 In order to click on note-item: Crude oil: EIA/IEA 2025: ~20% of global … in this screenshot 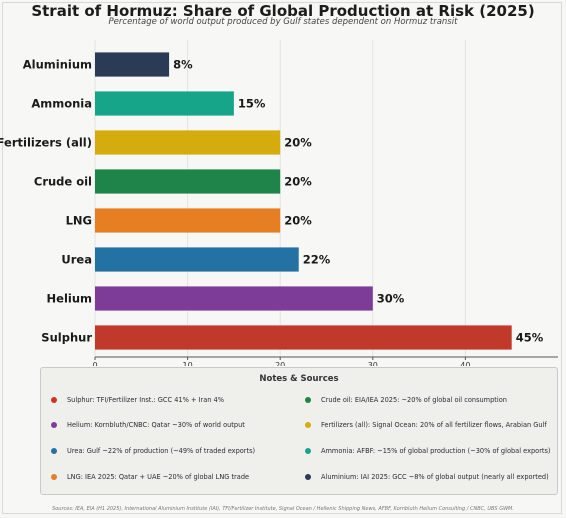, I will do `click(406, 400)`.